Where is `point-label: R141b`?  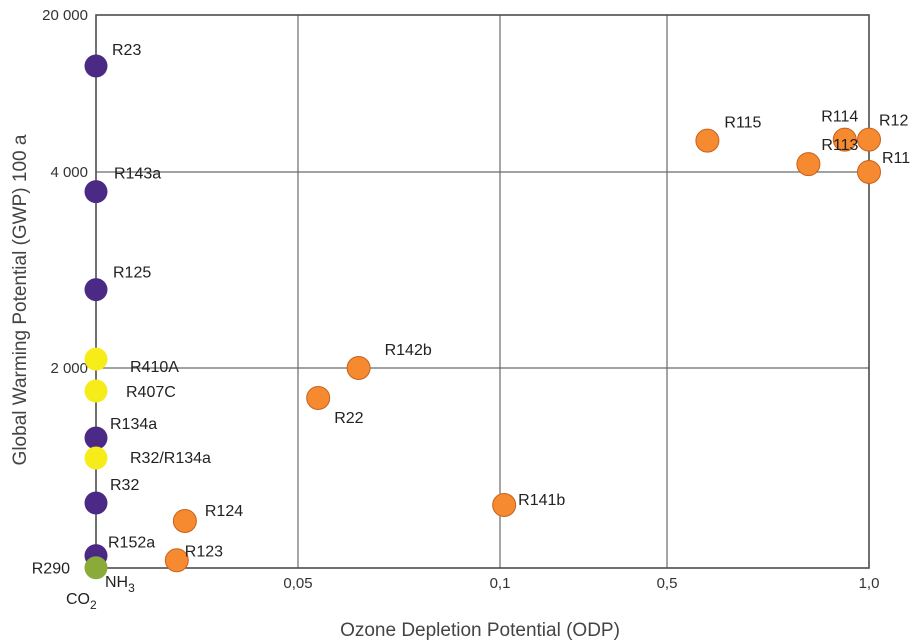 point-label: R141b is located at coordinates (541, 500).